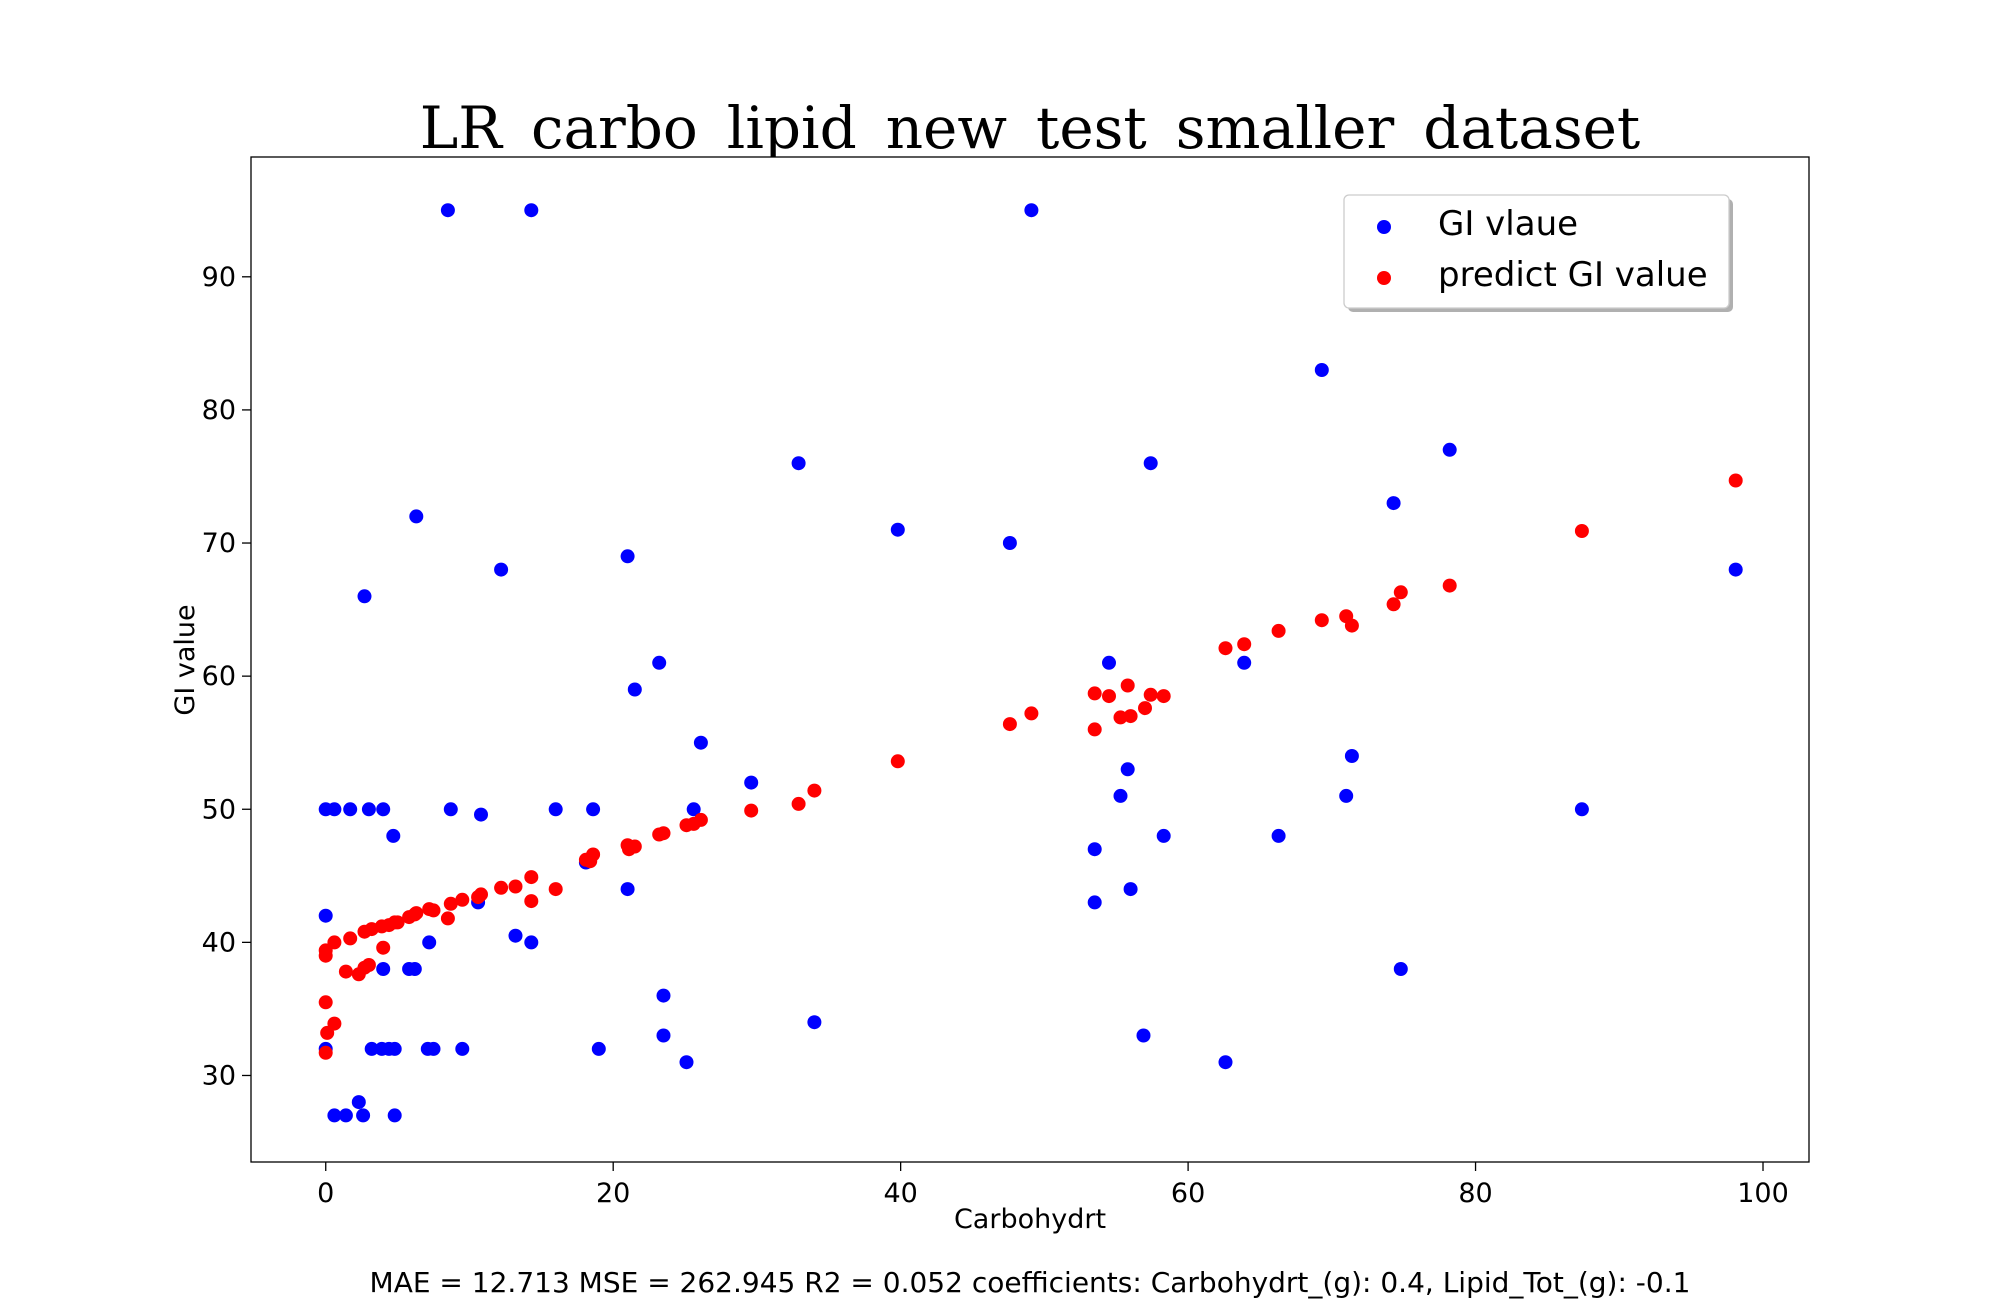 This screenshot has width=2000, height=1300. What do you see at coordinates (1188, 1193) in the screenshot?
I see `x-tick-label: 60` at bounding box center [1188, 1193].